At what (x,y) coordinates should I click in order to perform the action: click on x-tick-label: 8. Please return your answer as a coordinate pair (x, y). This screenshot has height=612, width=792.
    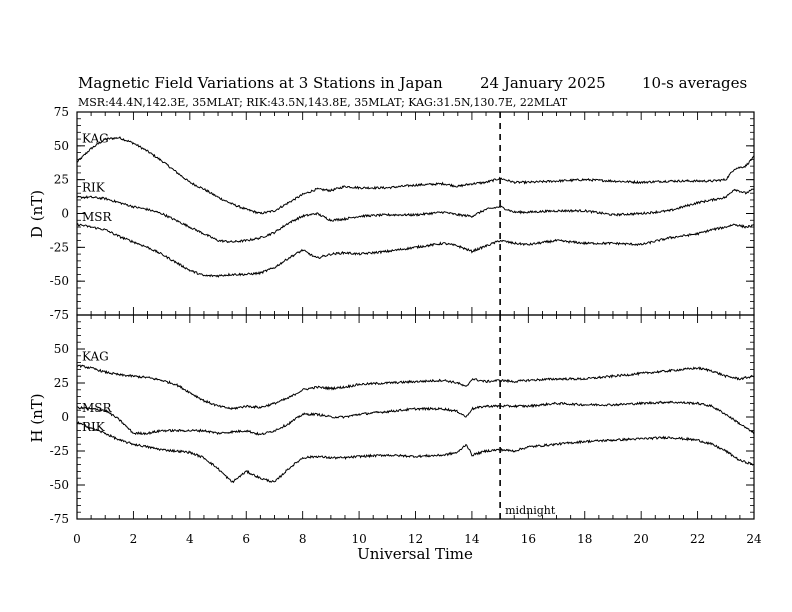
    Looking at the image, I should click on (303, 539).